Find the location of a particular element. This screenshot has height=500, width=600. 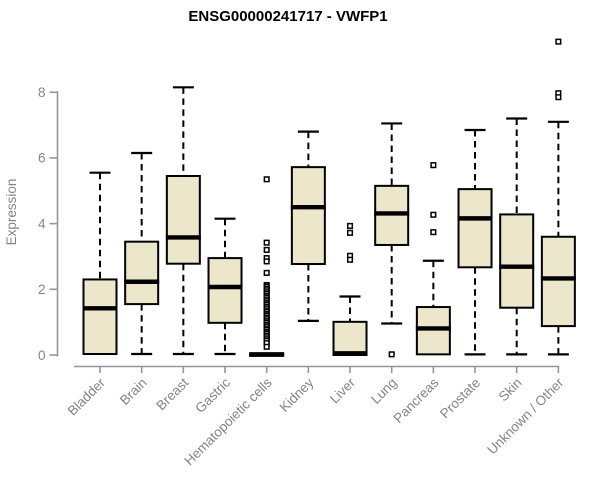

chart-title: ENSG00000241717 - VWFP1 is located at coordinates (287, 16).